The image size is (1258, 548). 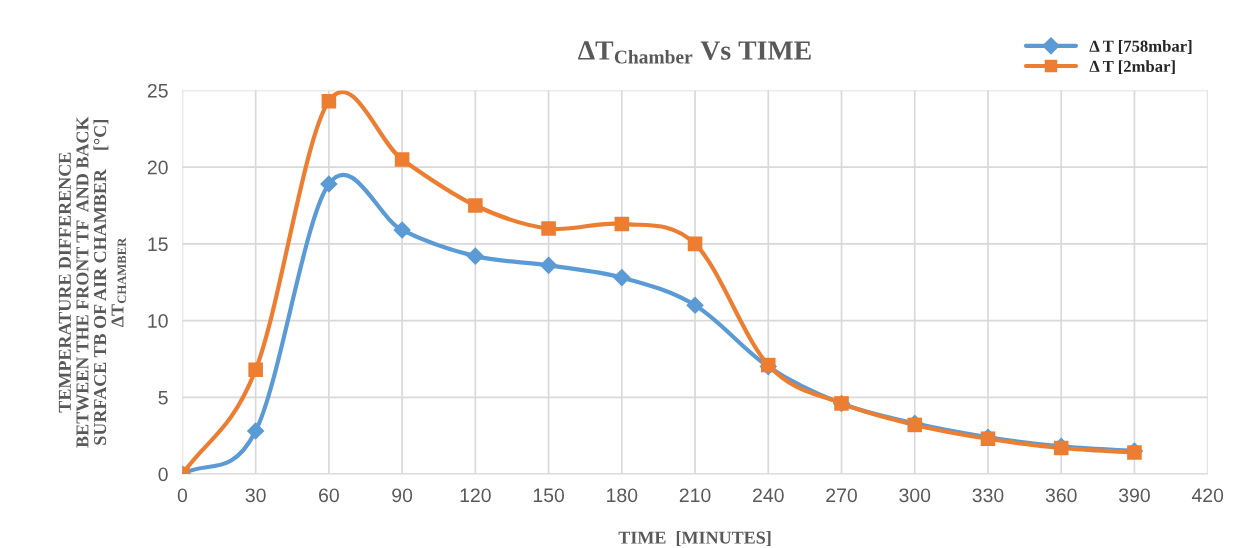 I want to click on x-tick-label: 0, so click(x=182, y=495).